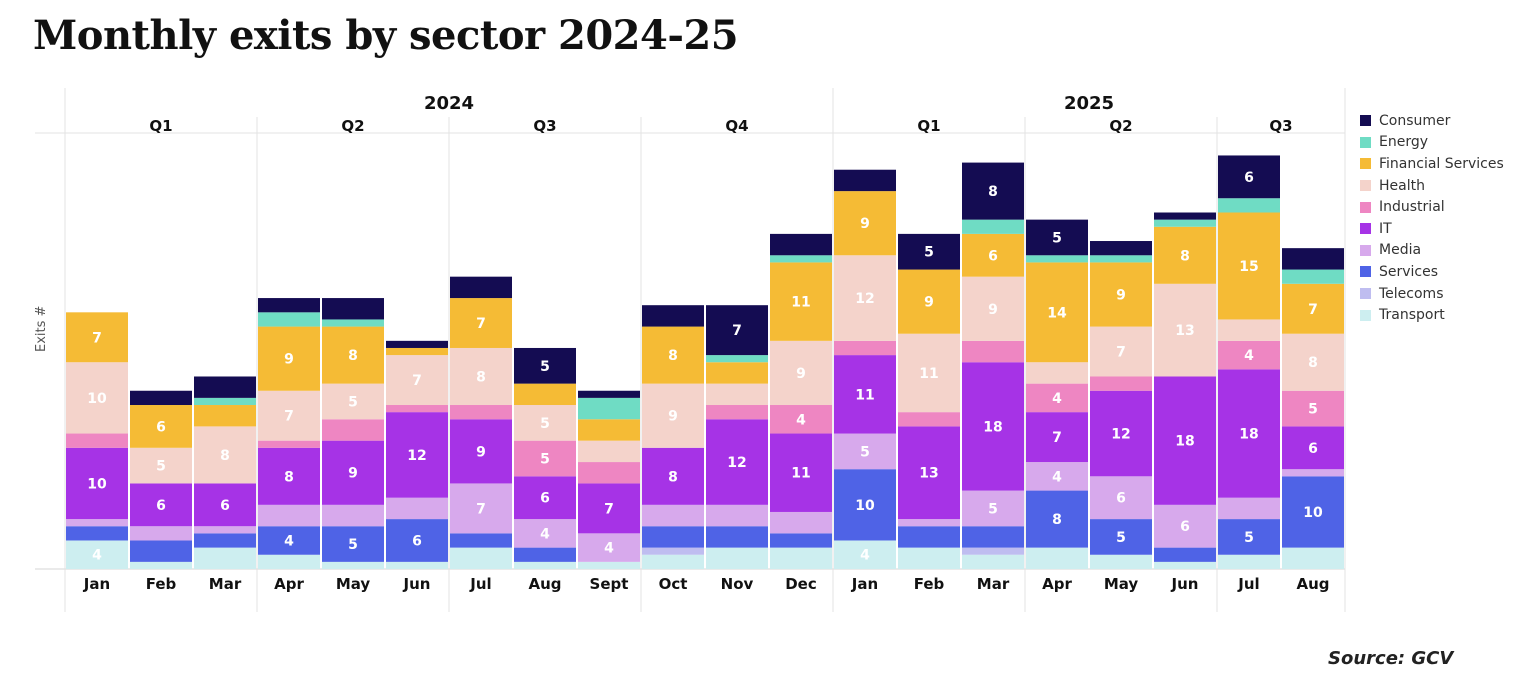  Describe the element at coordinates (801, 584) in the screenshot. I see `x-tick-label: Dec` at that location.